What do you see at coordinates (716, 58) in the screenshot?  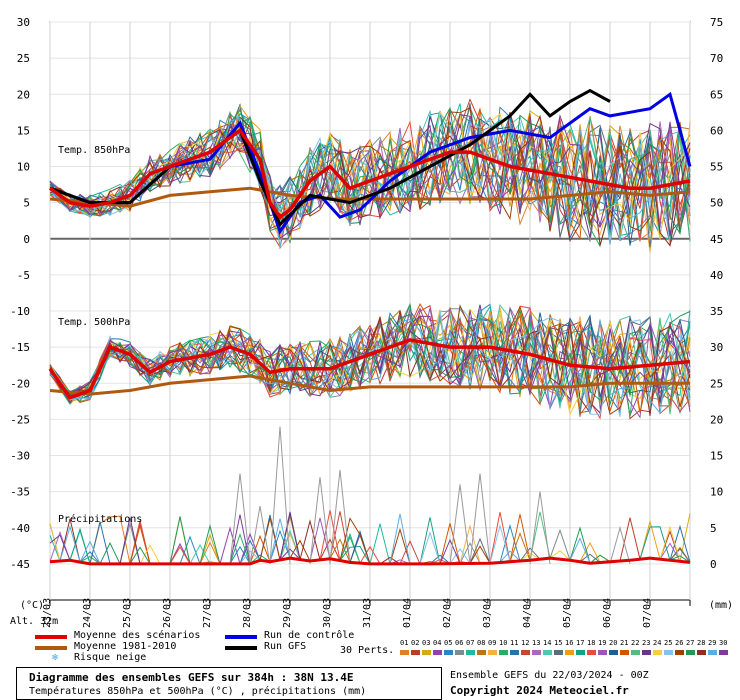 I see `y-tick-right: 70` at bounding box center [716, 58].